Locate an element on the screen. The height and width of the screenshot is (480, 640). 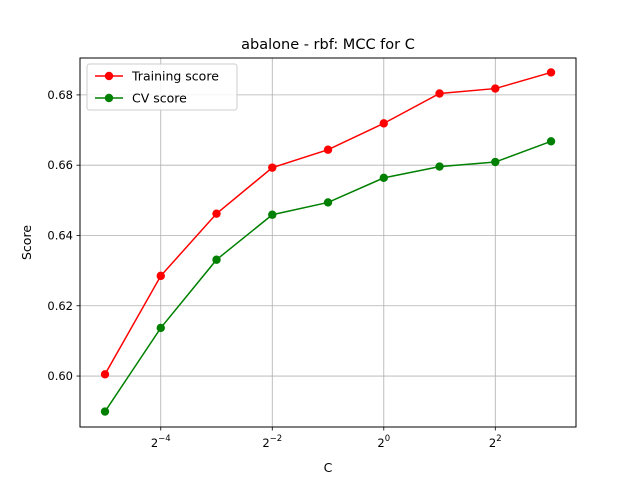
y-tick-label: 0.62 is located at coordinates (60, 306).